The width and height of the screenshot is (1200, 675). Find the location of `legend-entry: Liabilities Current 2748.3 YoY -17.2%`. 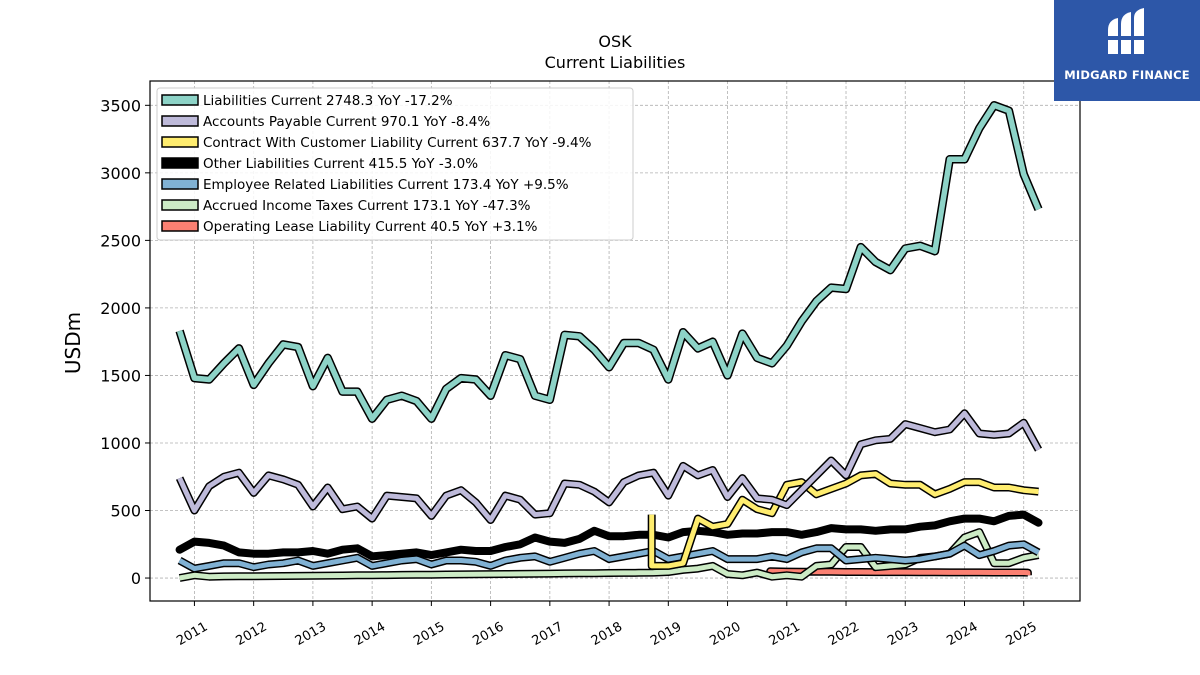

legend-entry: Liabilities Current 2748.3 YoY -17.2% is located at coordinates (328, 101).